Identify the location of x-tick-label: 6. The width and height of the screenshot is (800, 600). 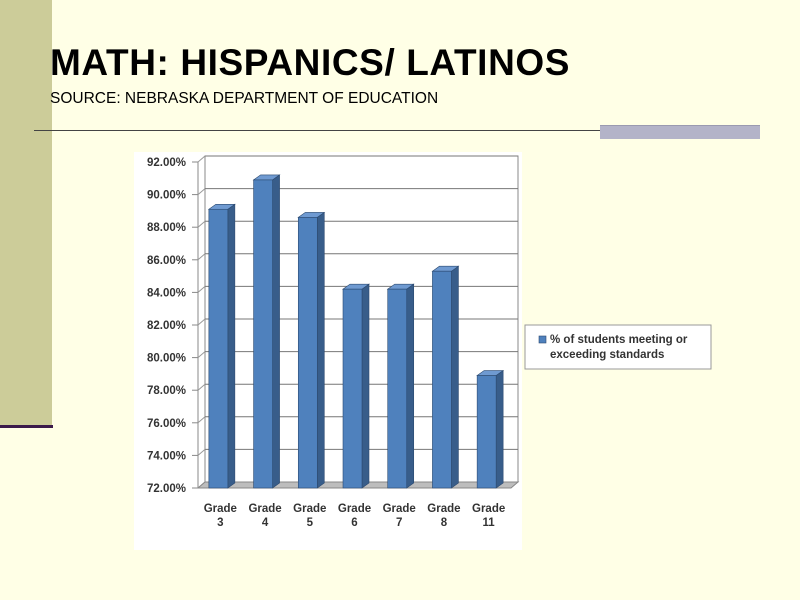
(354, 523).